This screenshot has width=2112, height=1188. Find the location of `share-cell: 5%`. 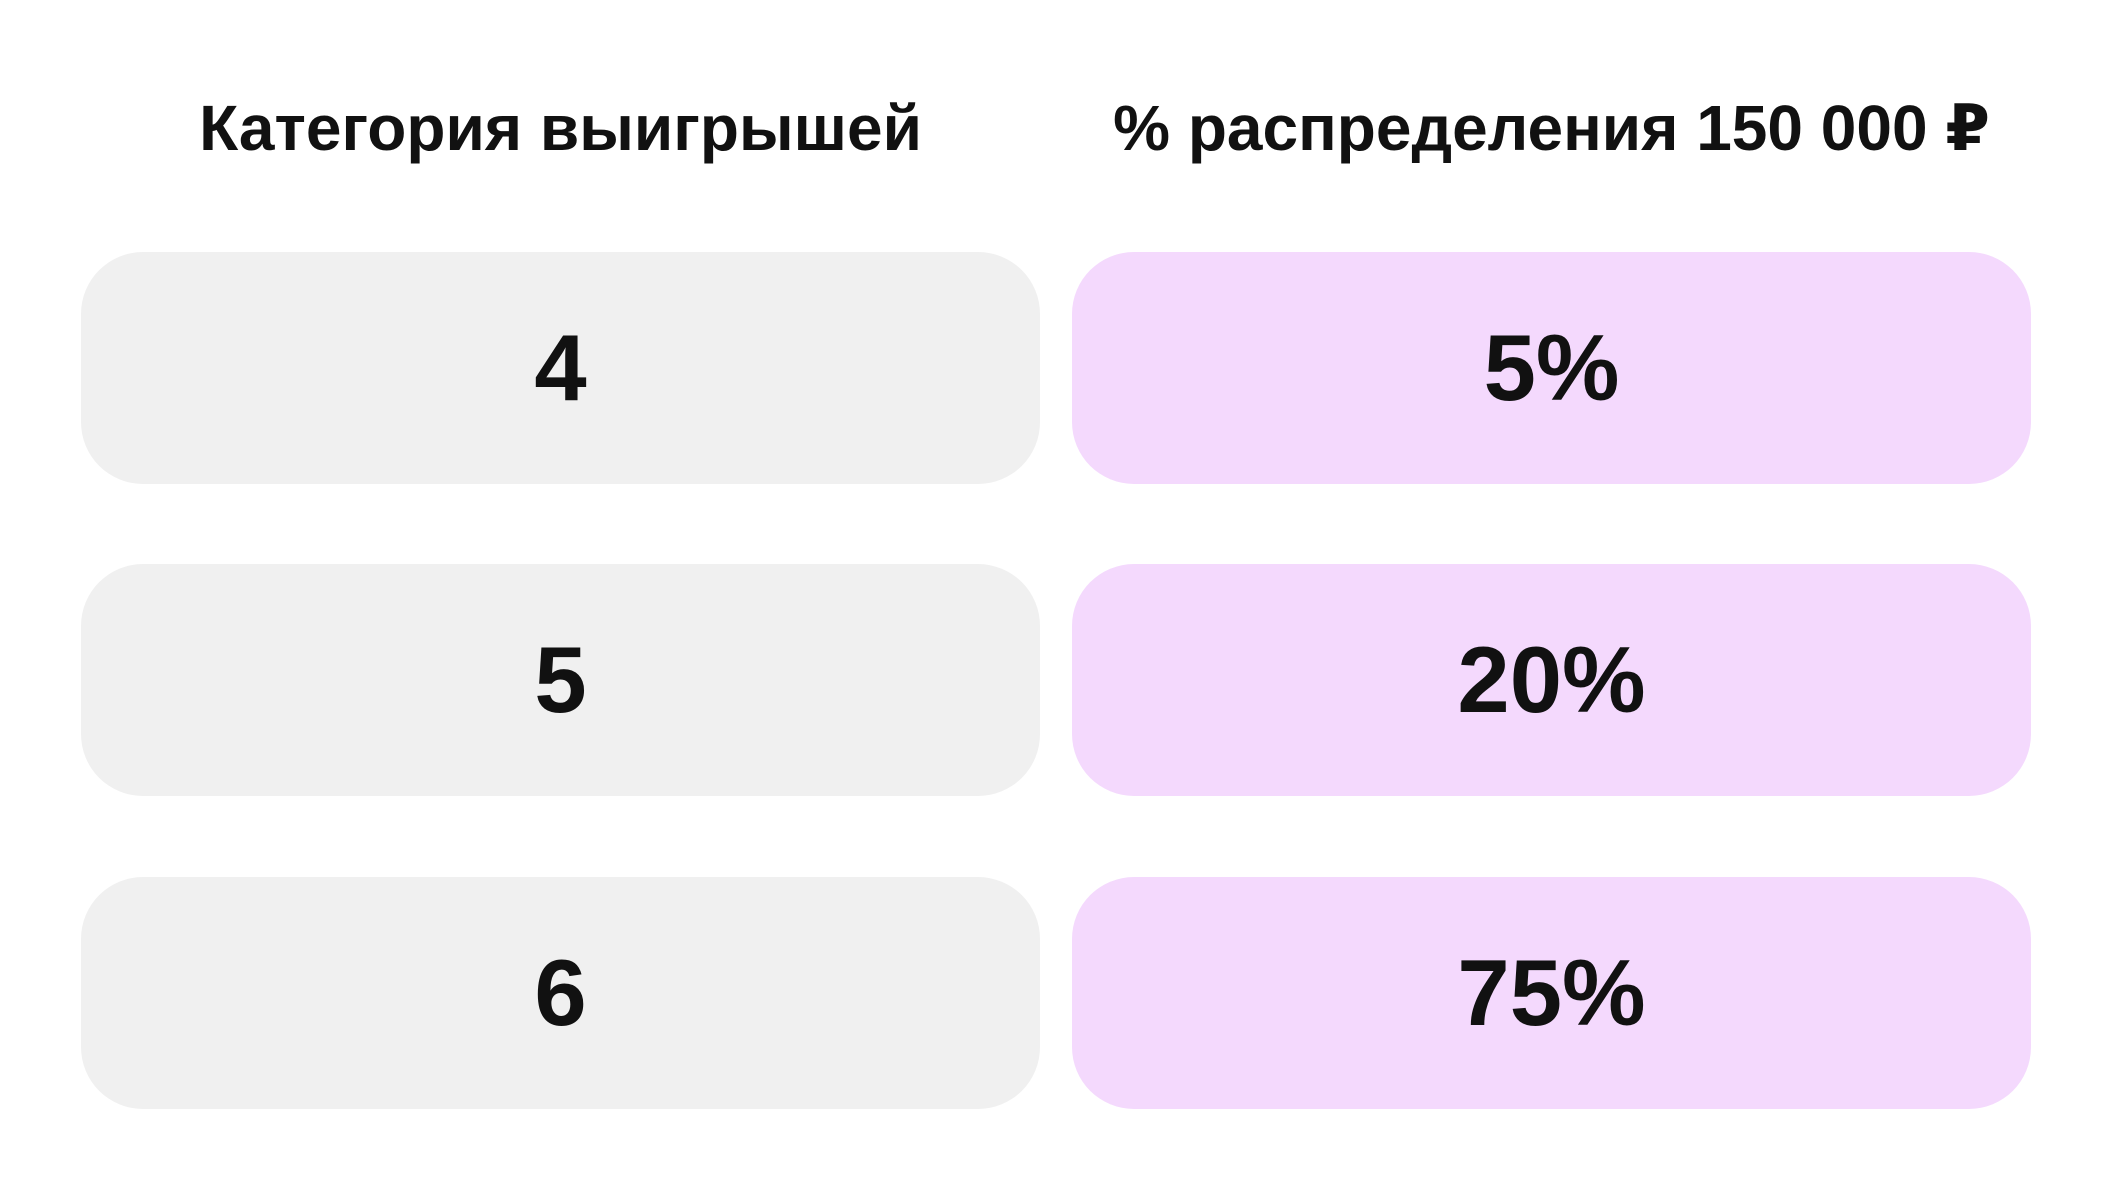

share-cell: 5% is located at coordinates (1551, 368).